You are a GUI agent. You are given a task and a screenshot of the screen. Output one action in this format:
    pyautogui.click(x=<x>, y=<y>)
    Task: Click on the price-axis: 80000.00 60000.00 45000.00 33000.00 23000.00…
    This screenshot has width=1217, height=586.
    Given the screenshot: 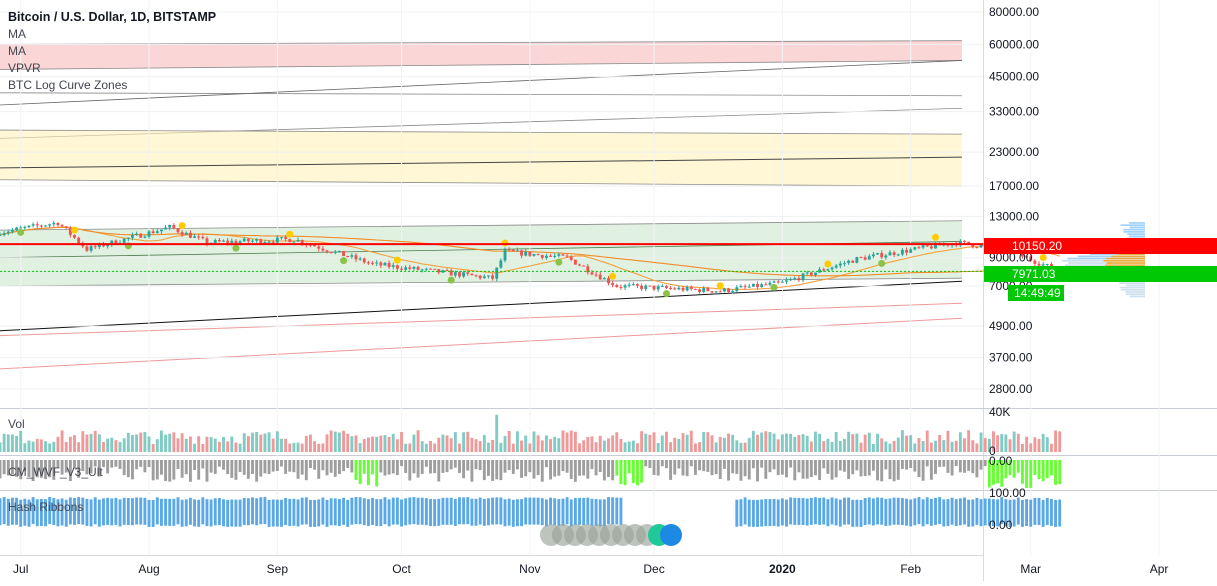 What is the action you would take?
    pyautogui.click(x=1014, y=200)
    